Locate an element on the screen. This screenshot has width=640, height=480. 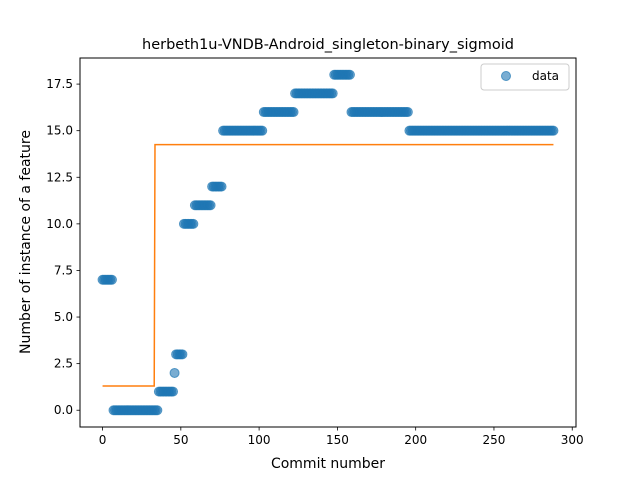
y-tick-label: 10.0 is located at coordinates (59, 224).